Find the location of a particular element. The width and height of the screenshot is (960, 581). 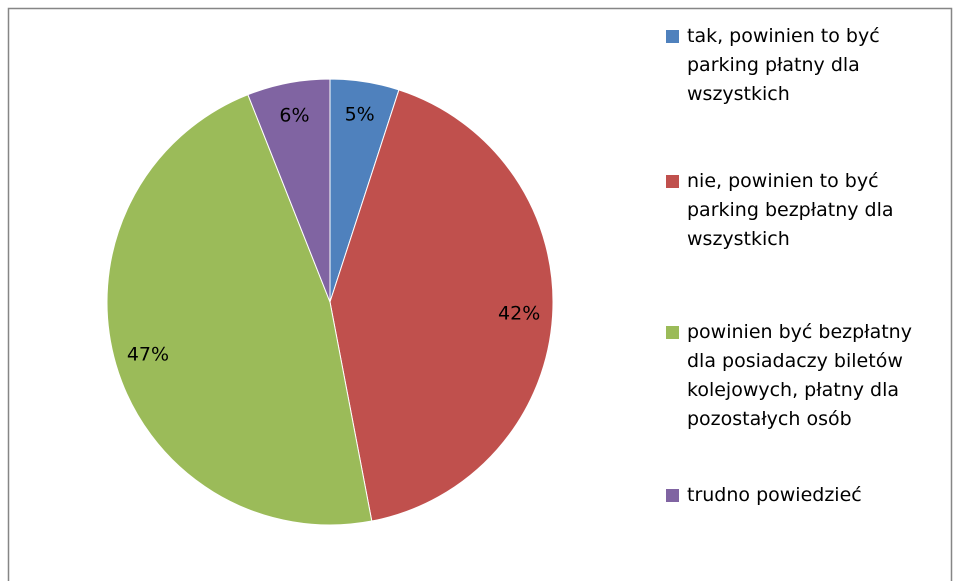

data-label: 42% is located at coordinates (519, 313).